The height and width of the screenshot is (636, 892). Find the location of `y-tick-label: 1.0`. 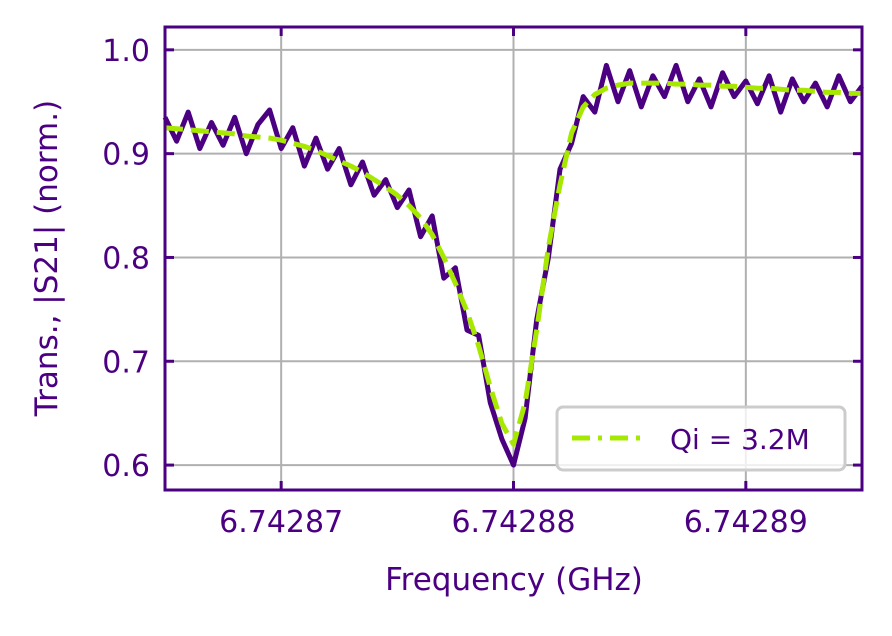

y-tick-label: 1.0 is located at coordinates (126, 51).